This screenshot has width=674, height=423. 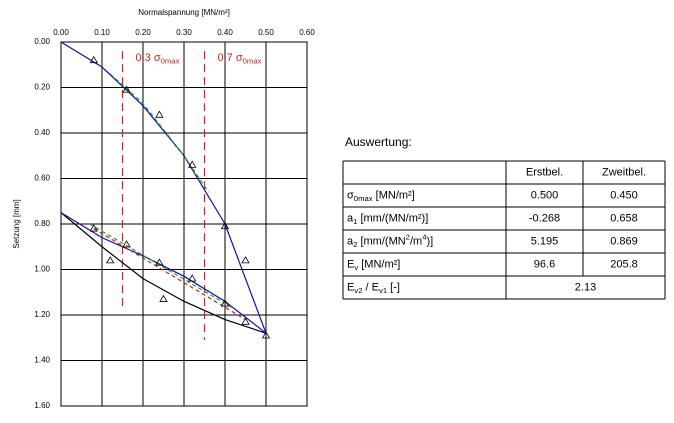 I want to click on x-tick-label: 0.00, so click(x=61, y=32).